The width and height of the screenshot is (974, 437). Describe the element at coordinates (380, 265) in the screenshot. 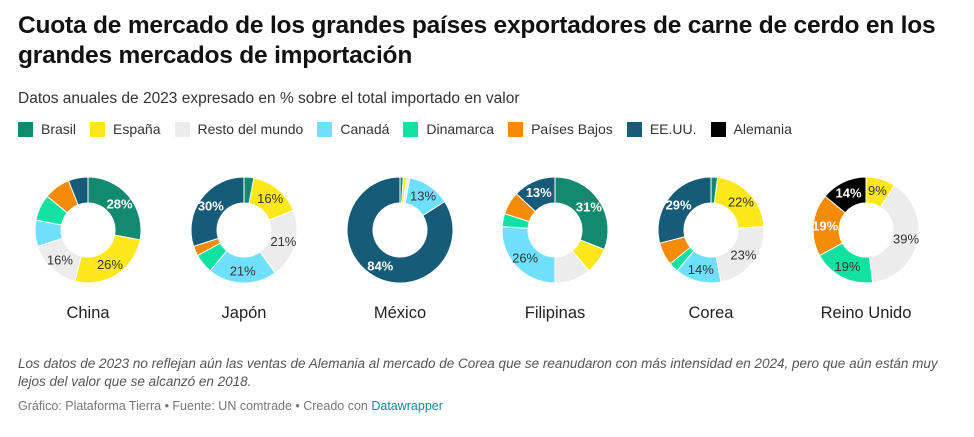

I see `slice-value-label: 84%` at that location.